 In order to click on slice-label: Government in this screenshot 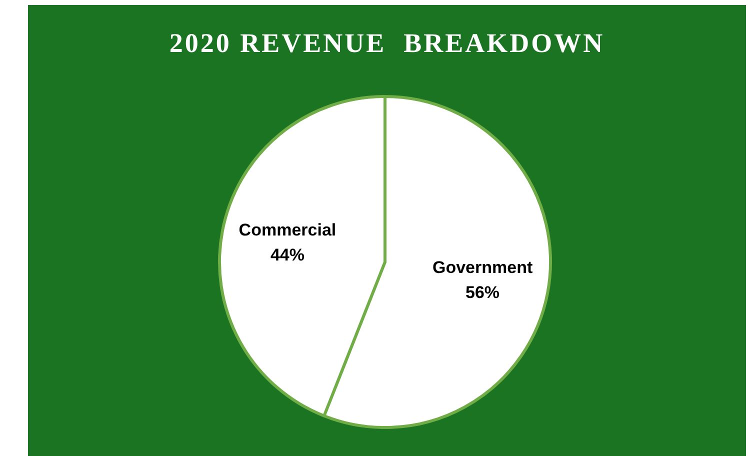, I will do `click(482, 267)`.